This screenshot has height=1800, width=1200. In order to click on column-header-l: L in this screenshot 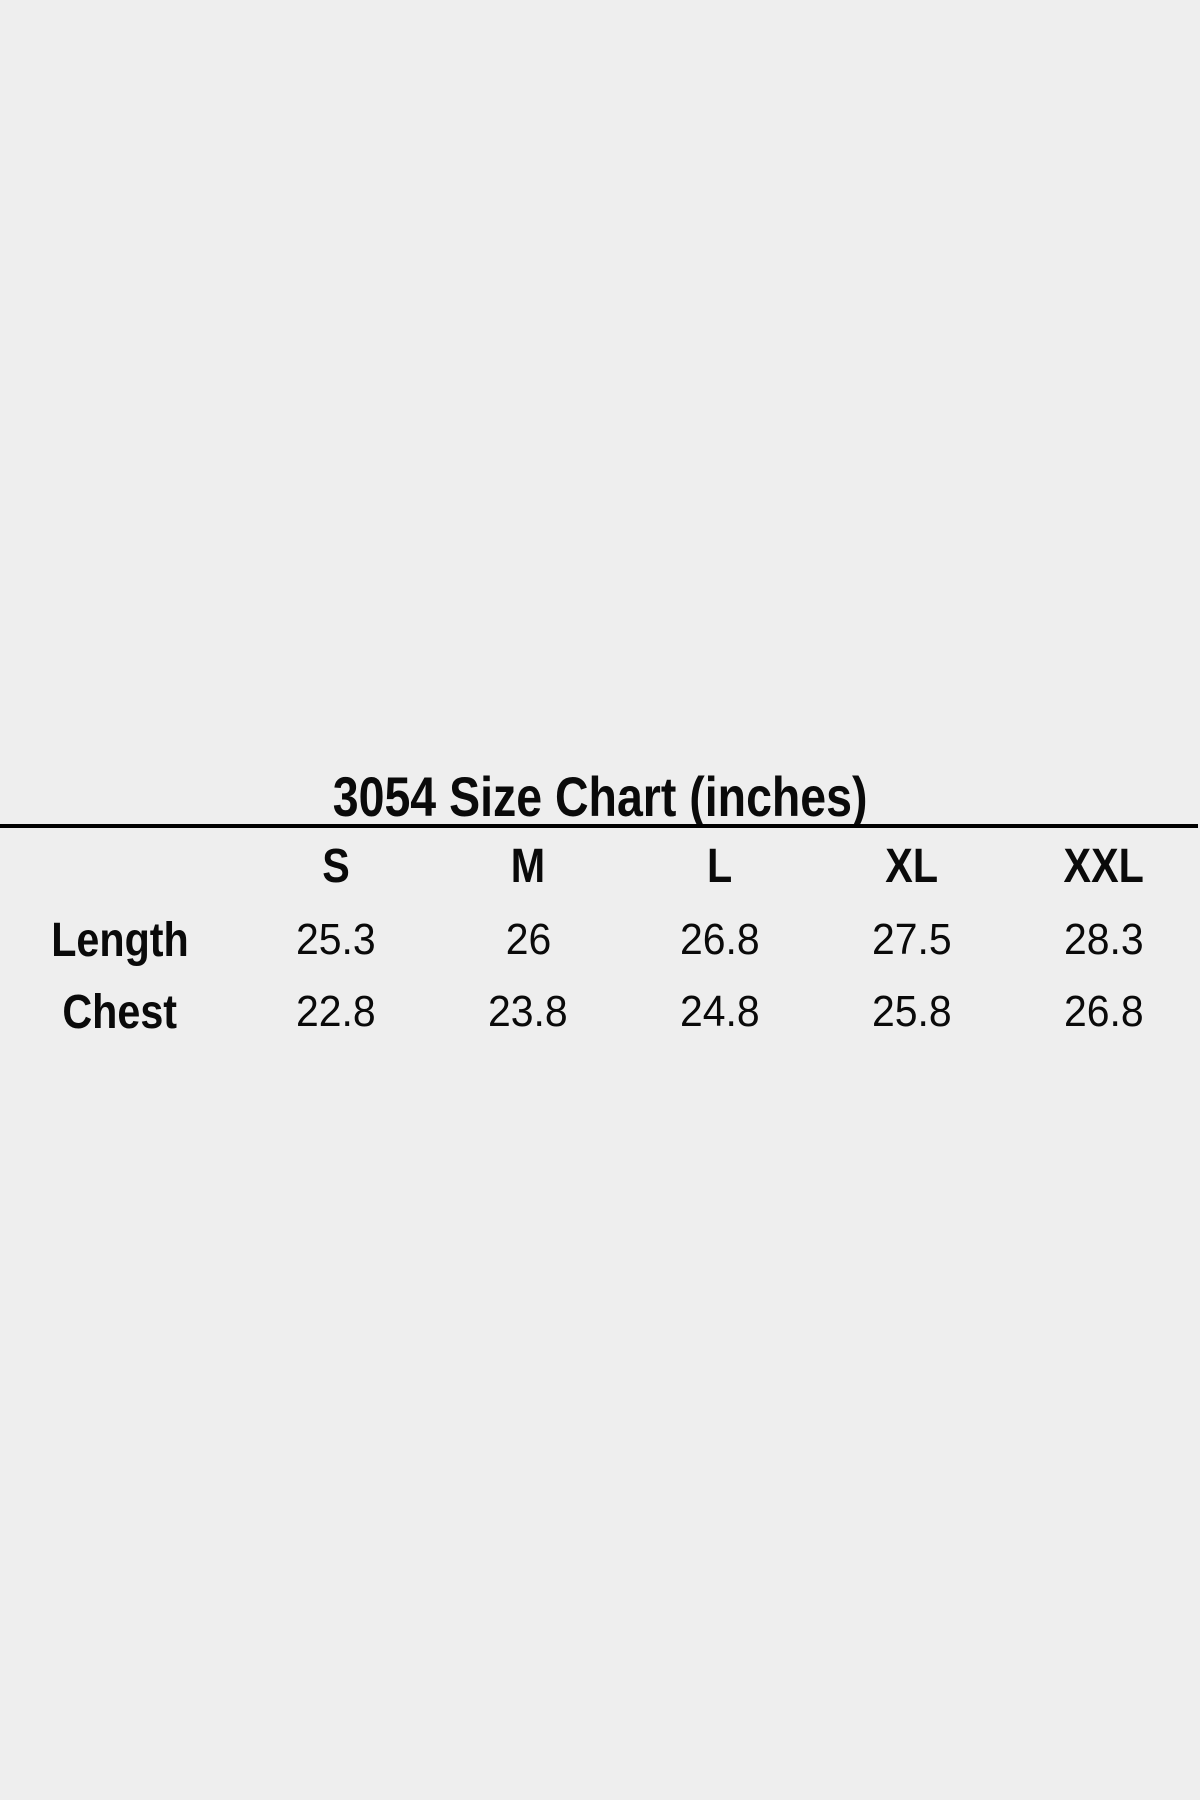, I will do `click(720, 866)`.